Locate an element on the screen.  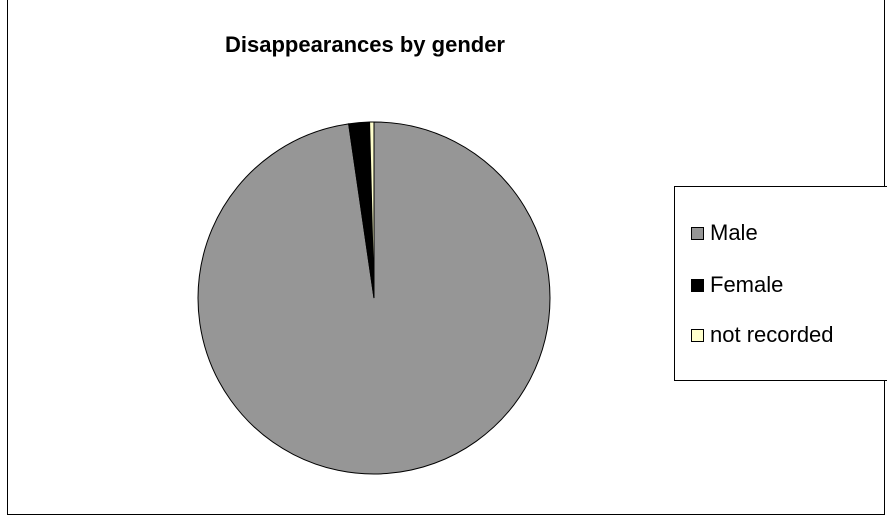
legend-item-not-recorded: not recorded is located at coordinates (762, 335).